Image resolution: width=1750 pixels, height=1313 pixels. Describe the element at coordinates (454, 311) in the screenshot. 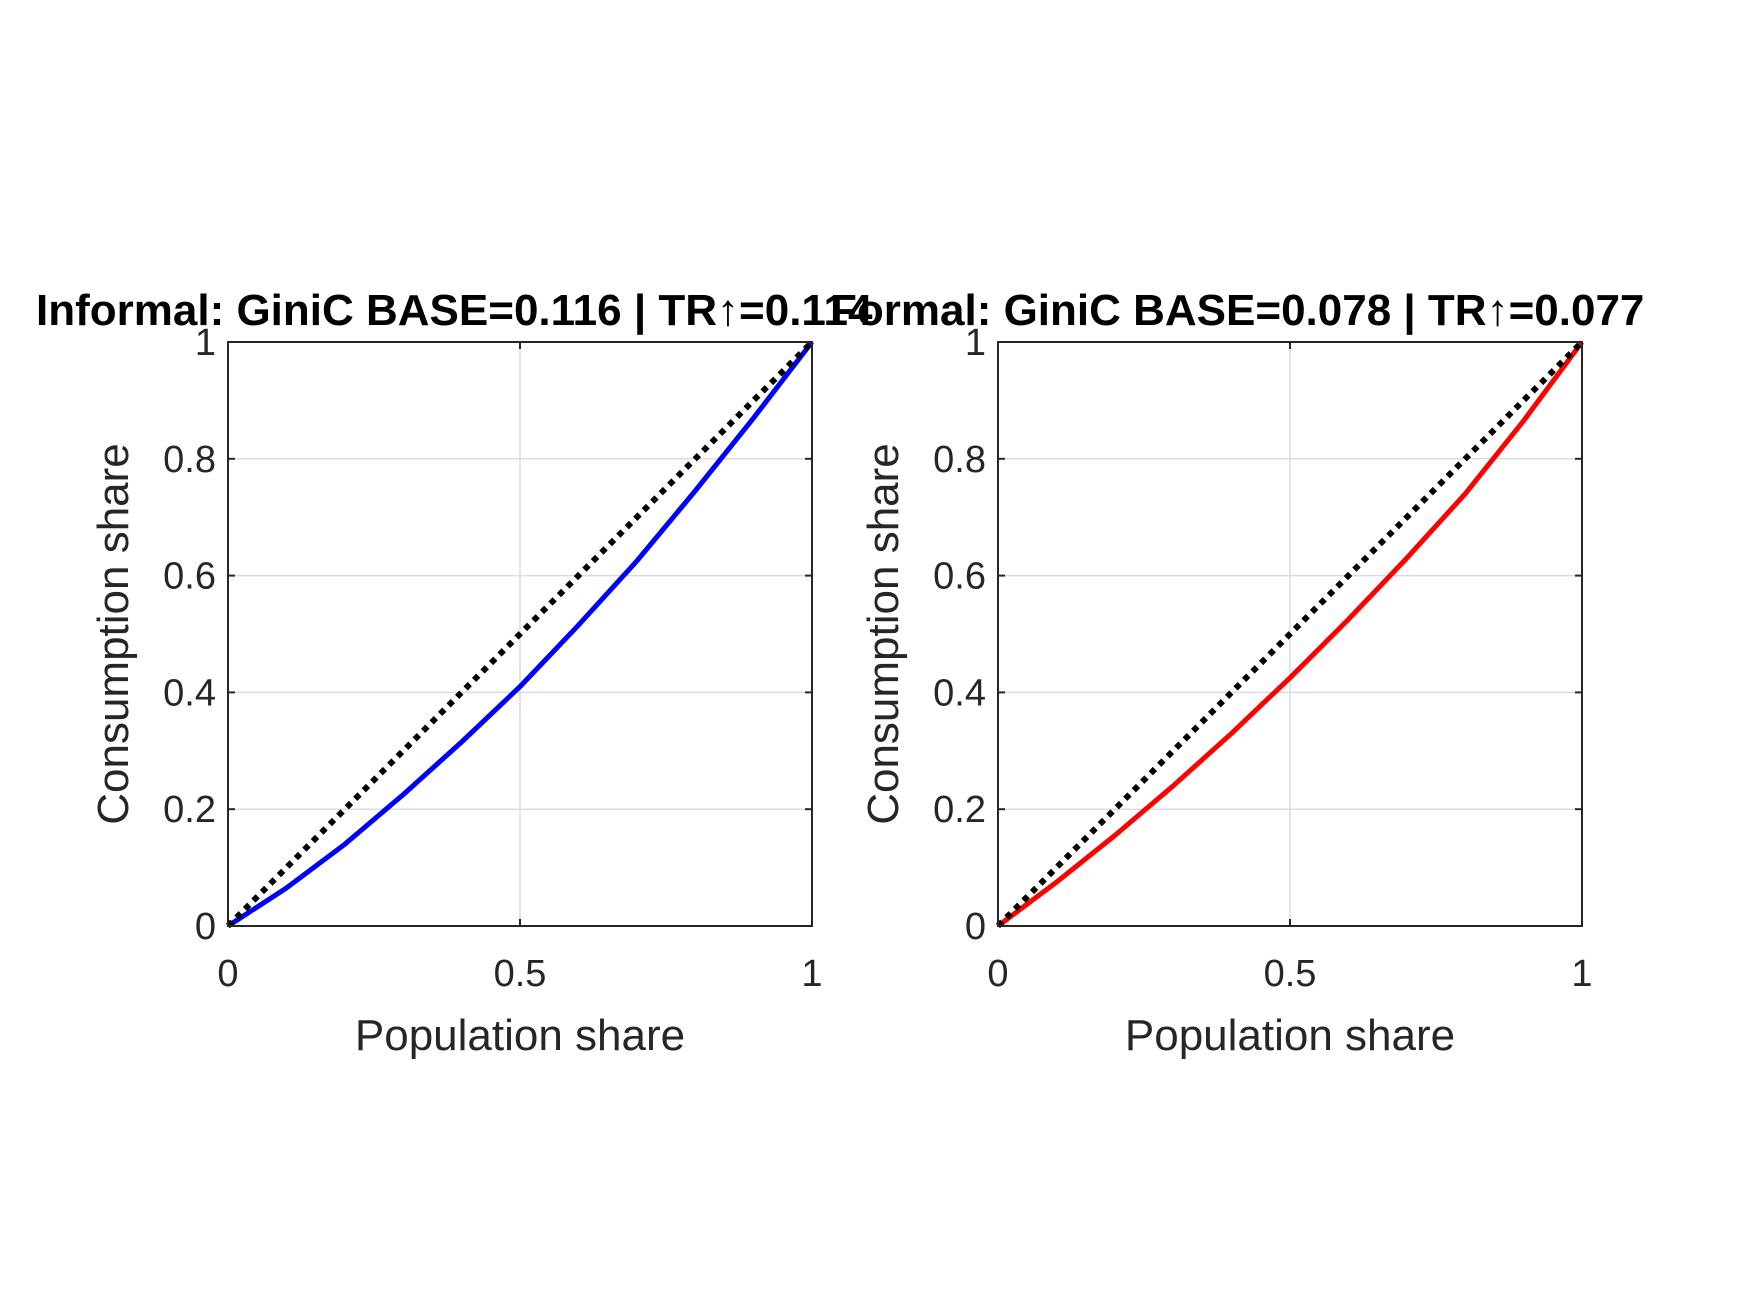

I see `chart-title-informal: Informal: GiniC BASE=0.116 | TR↑=0.114` at that location.